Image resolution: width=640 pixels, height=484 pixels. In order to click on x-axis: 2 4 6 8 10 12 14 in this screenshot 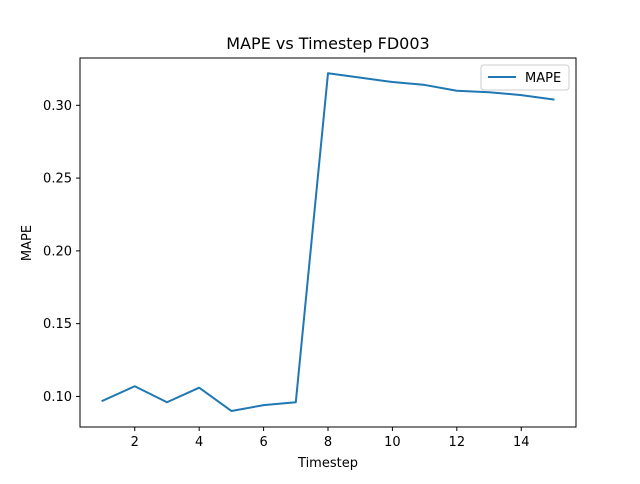, I will do `click(330, 438)`.